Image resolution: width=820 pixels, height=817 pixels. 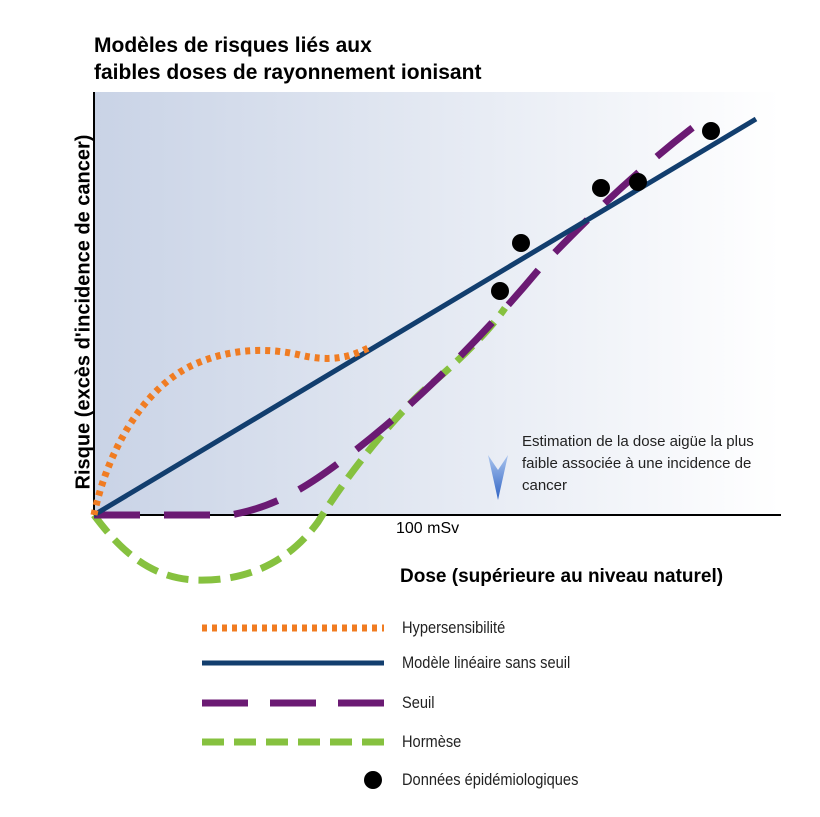 I want to click on legend-label: Seuil, so click(x=418, y=702).